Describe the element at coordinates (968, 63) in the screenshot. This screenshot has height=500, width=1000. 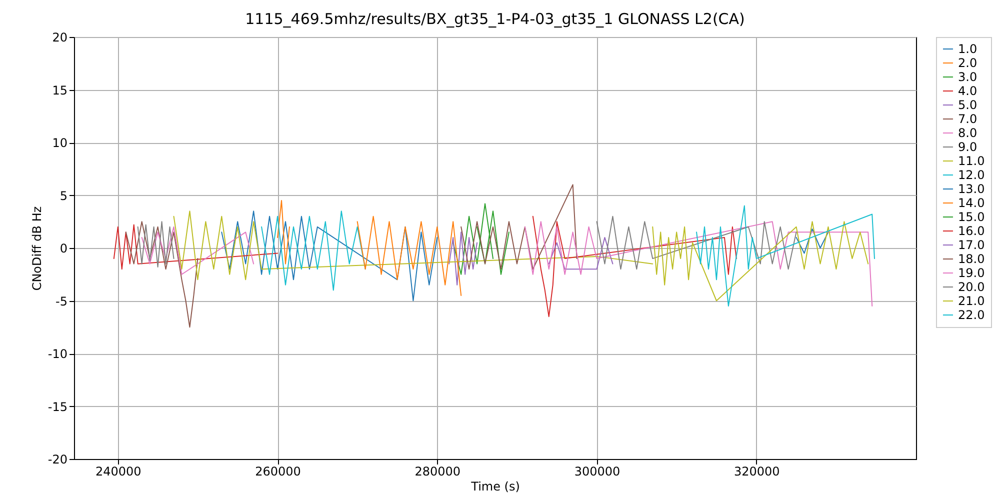
I see `legend-label: 2.0` at that location.